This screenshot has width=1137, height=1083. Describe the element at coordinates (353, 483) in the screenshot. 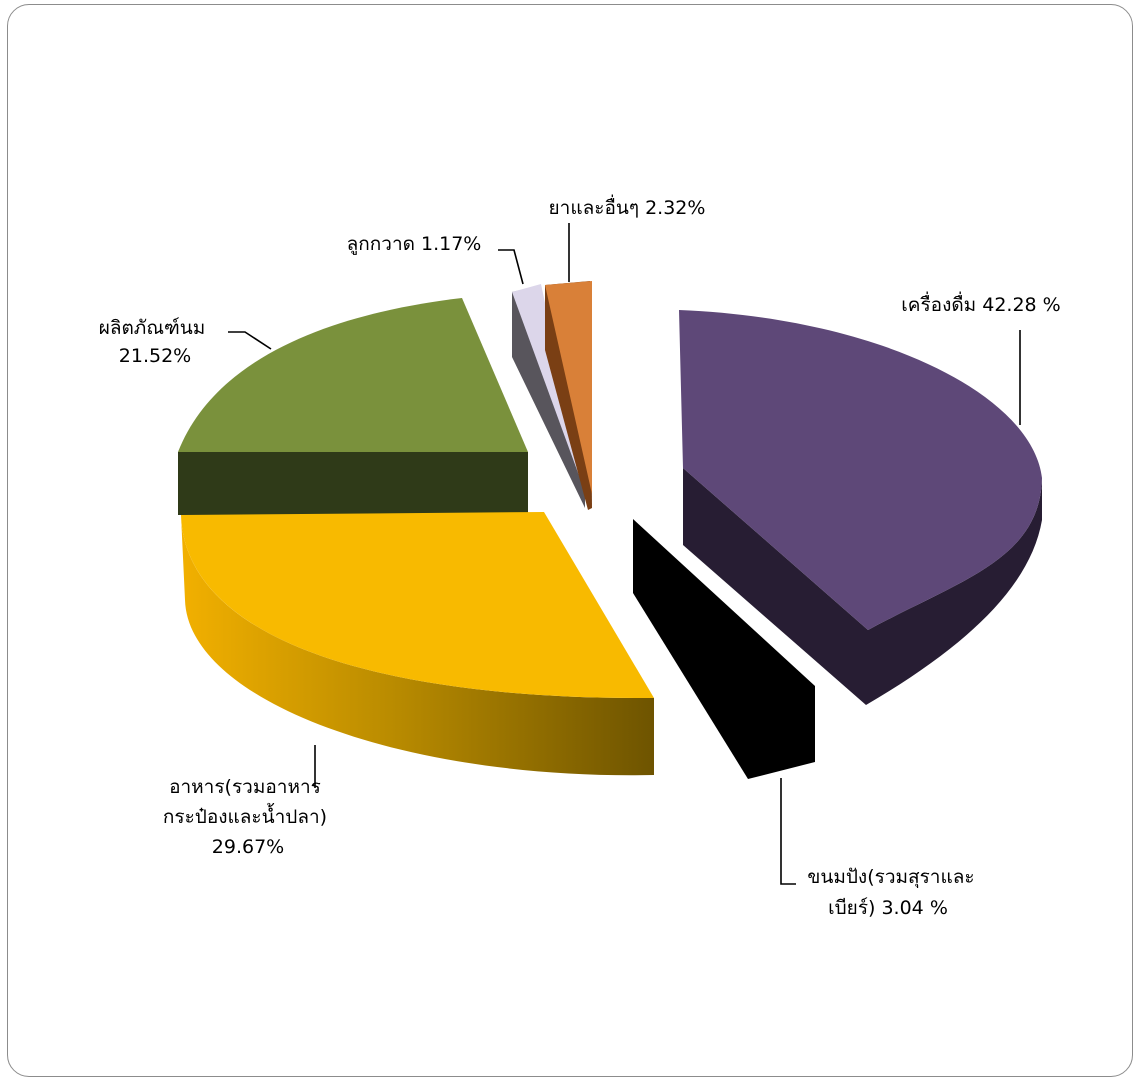

I see `slice-milk-side` at that location.